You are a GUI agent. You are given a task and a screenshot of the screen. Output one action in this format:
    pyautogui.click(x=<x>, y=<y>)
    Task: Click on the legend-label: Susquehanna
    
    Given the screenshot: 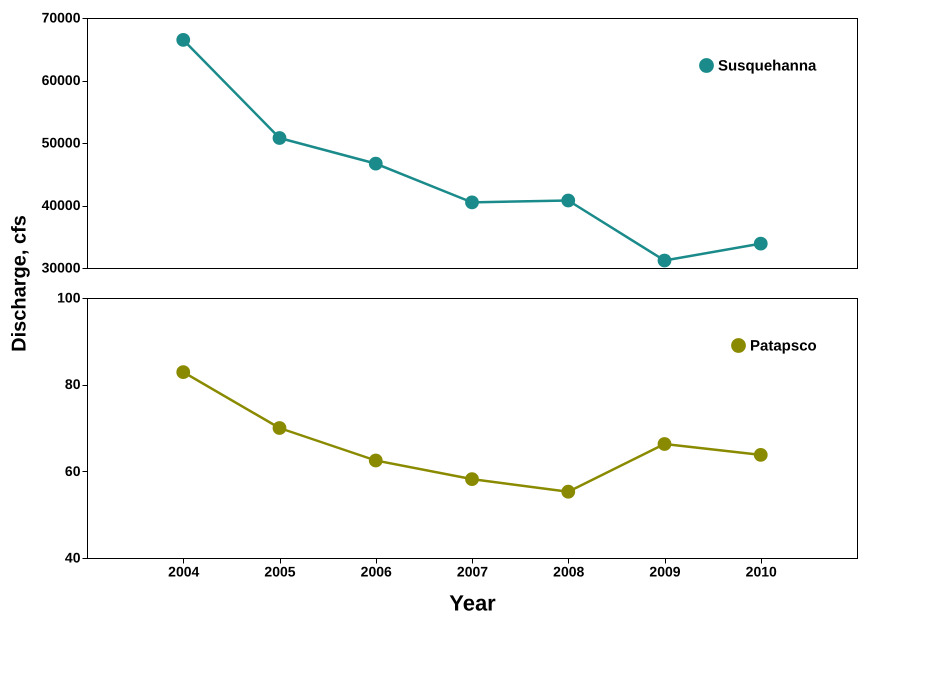 What is the action you would take?
    pyautogui.click(x=768, y=66)
    